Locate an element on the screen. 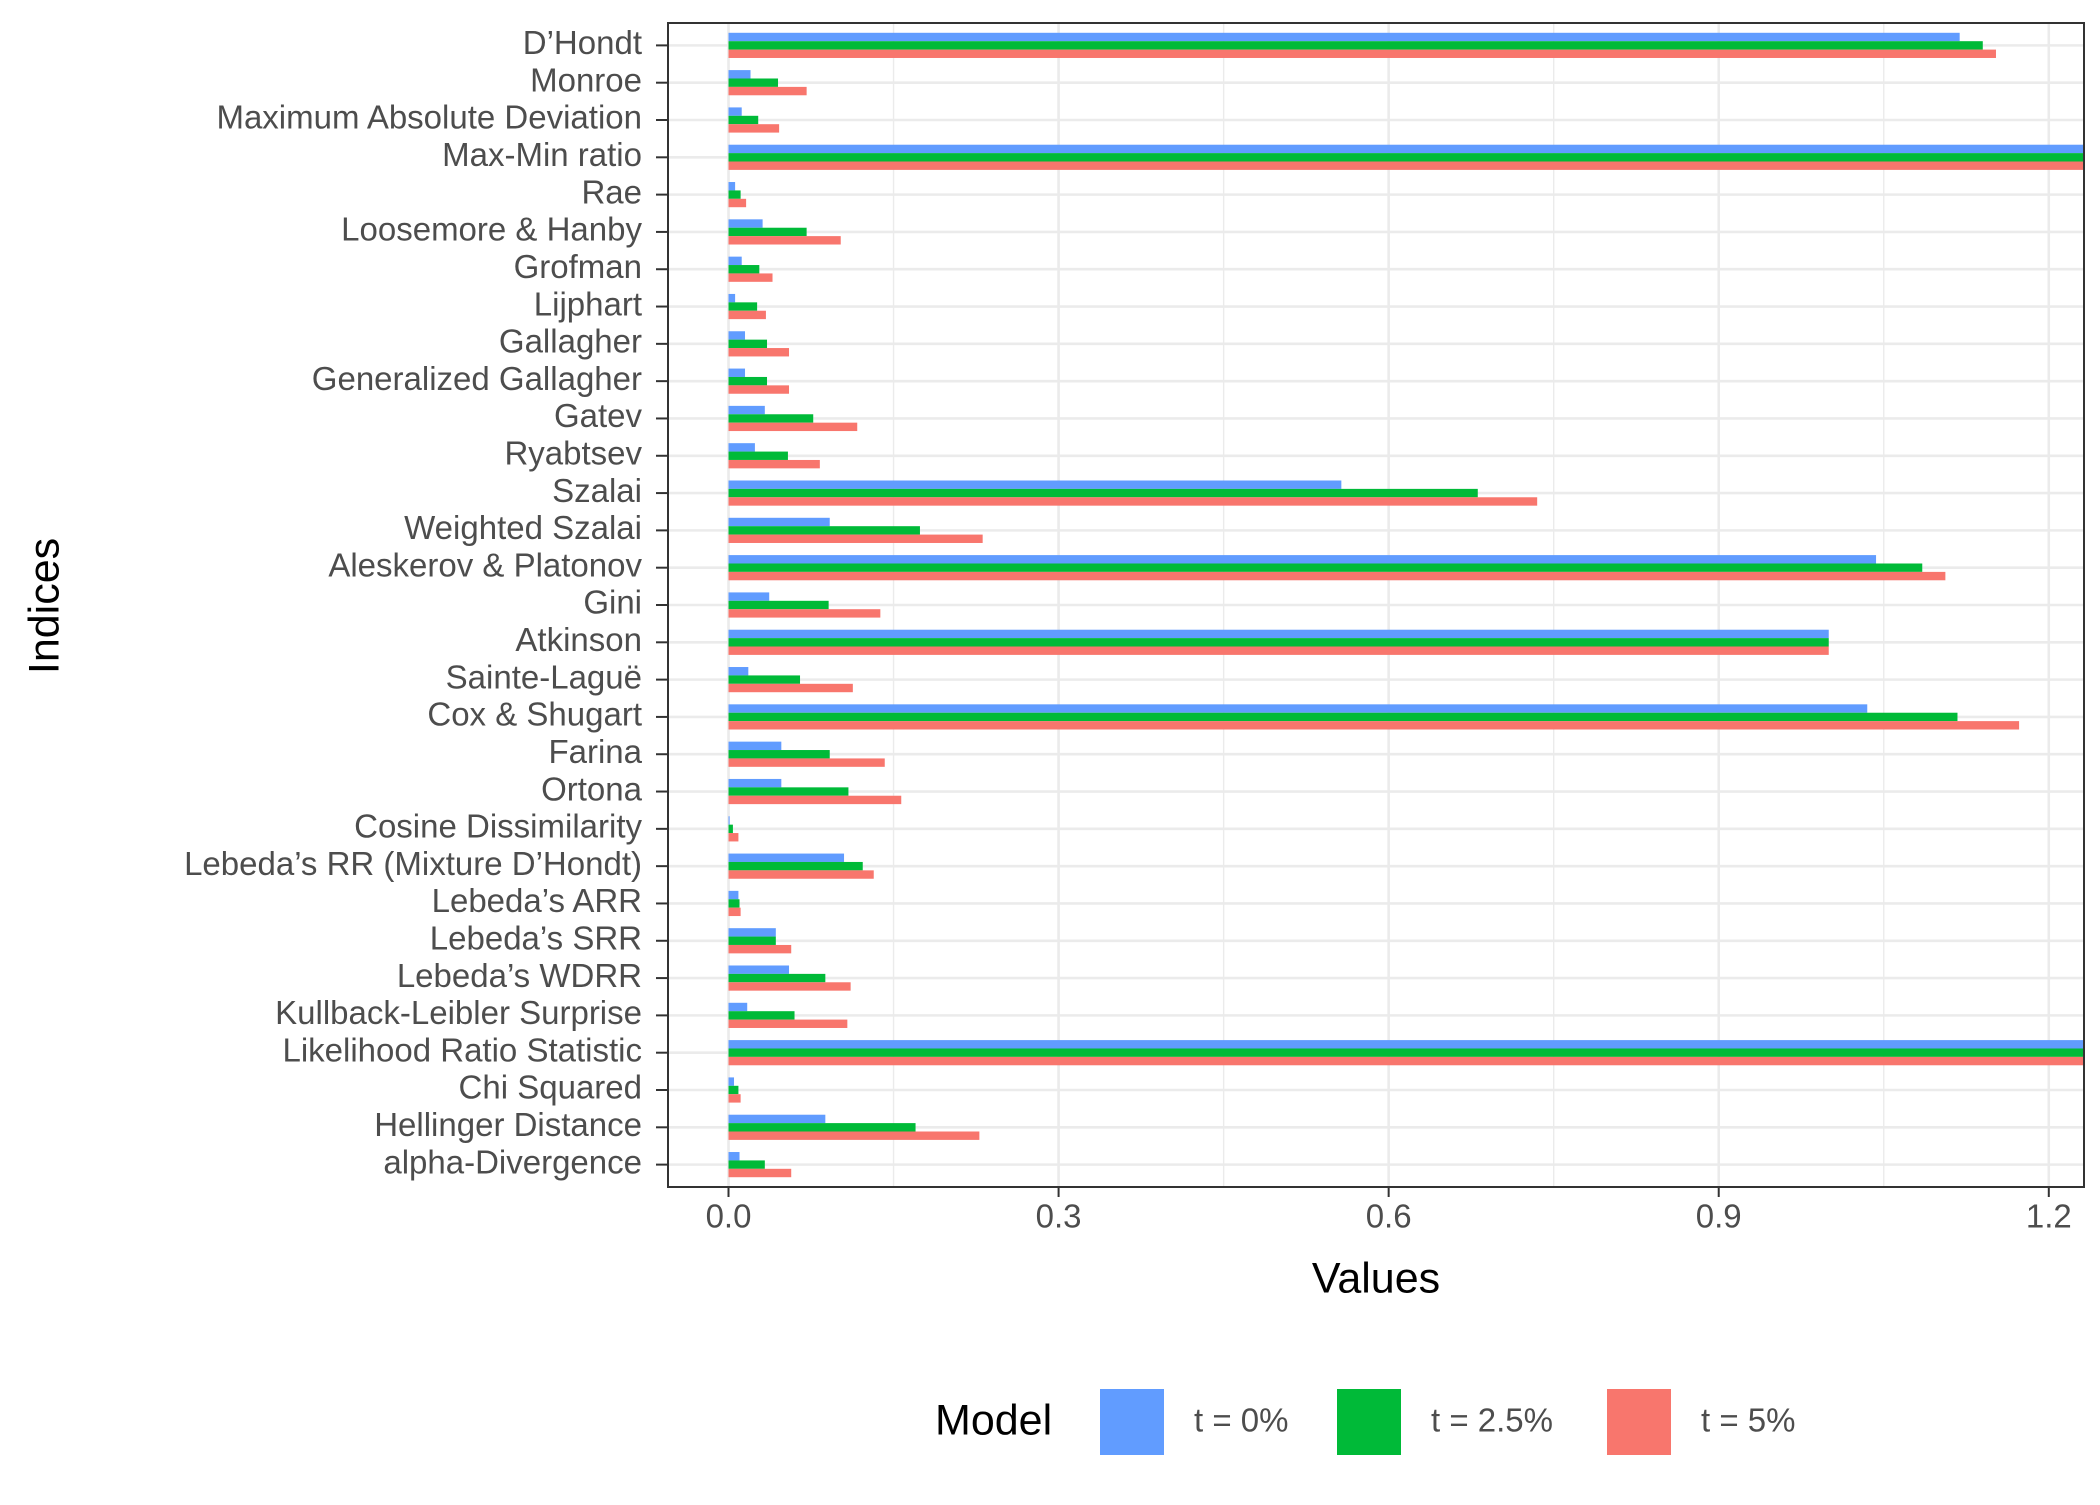 The height and width of the screenshot is (1505, 2100). y-tick-label: Loosemore & Hanby is located at coordinates (491, 229).